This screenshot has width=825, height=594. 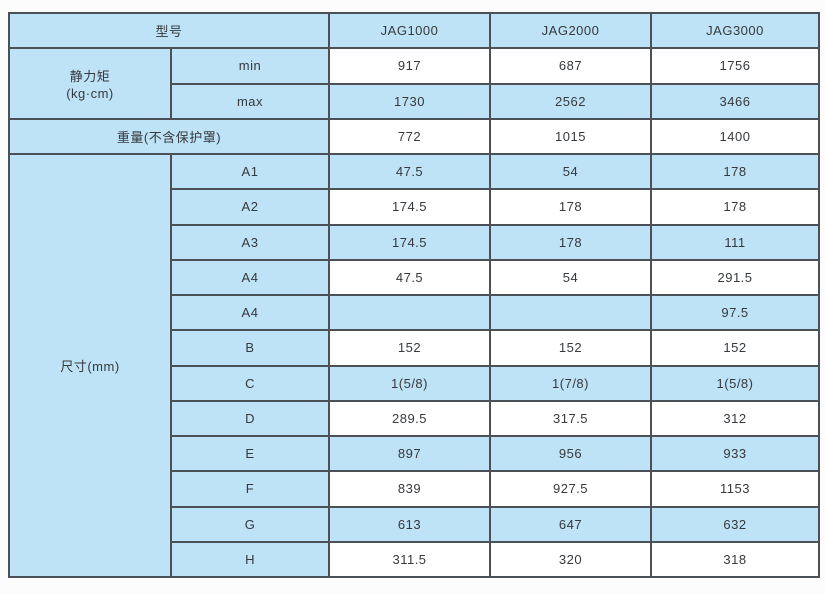 What do you see at coordinates (571, 489) in the screenshot?
I see `dim-value: 927.5` at bounding box center [571, 489].